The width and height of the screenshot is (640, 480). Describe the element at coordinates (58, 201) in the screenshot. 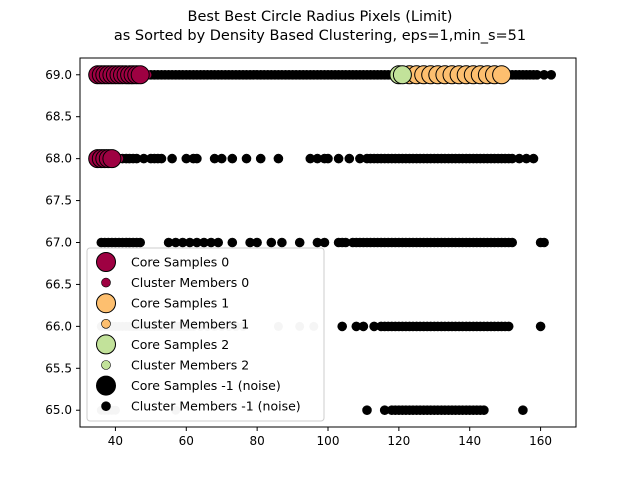

I see `y-tick-label: 67.5` at that location.